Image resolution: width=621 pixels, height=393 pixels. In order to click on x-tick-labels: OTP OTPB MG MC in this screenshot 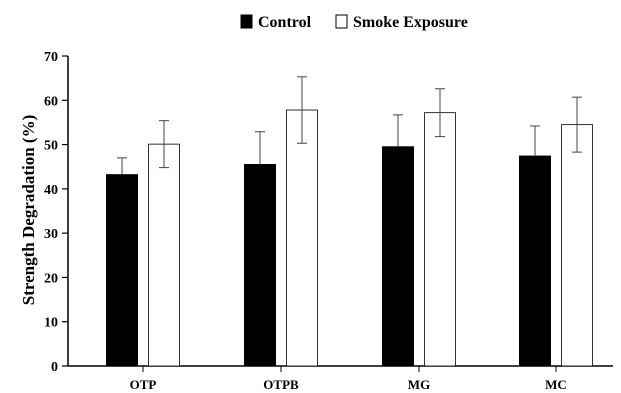, I will do `click(348, 384)`.